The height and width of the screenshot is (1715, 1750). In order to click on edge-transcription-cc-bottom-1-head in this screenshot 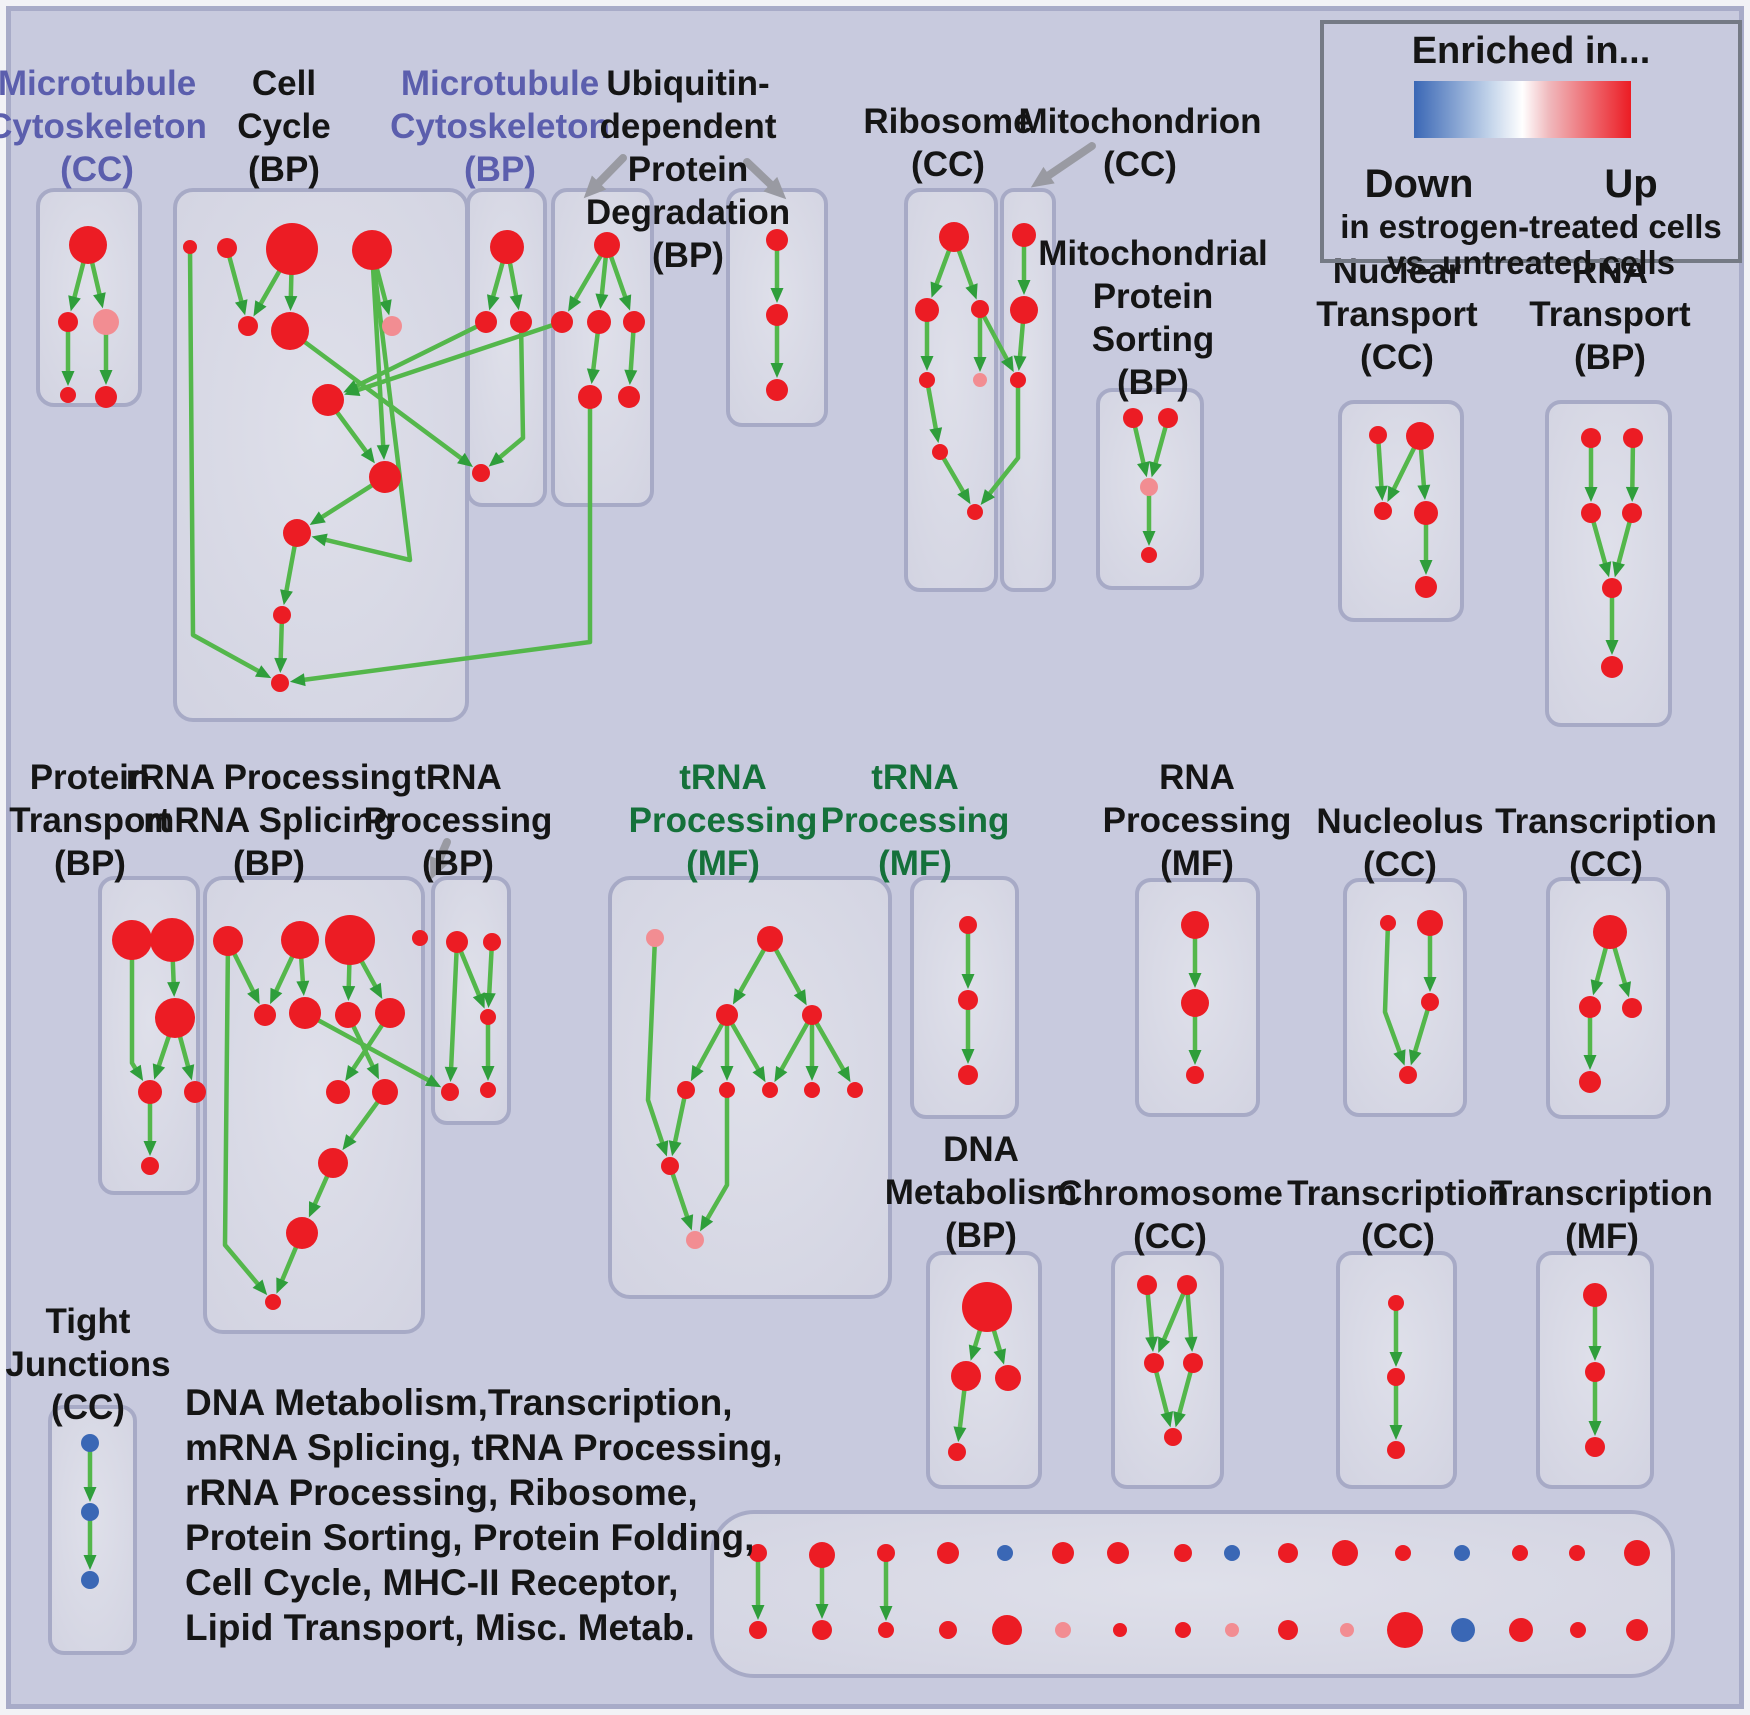, I will do `click(1396, 1432)`.